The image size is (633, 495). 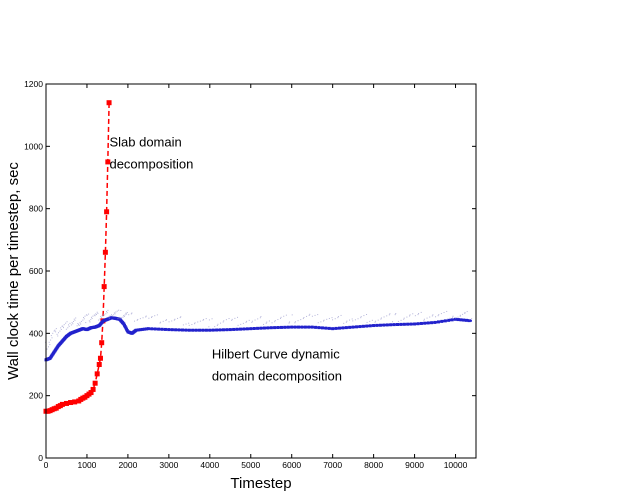 What do you see at coordinates (250, 465) in the screenshot?
I see `x-tick-label: 5000` at bounding box center [250, 465].